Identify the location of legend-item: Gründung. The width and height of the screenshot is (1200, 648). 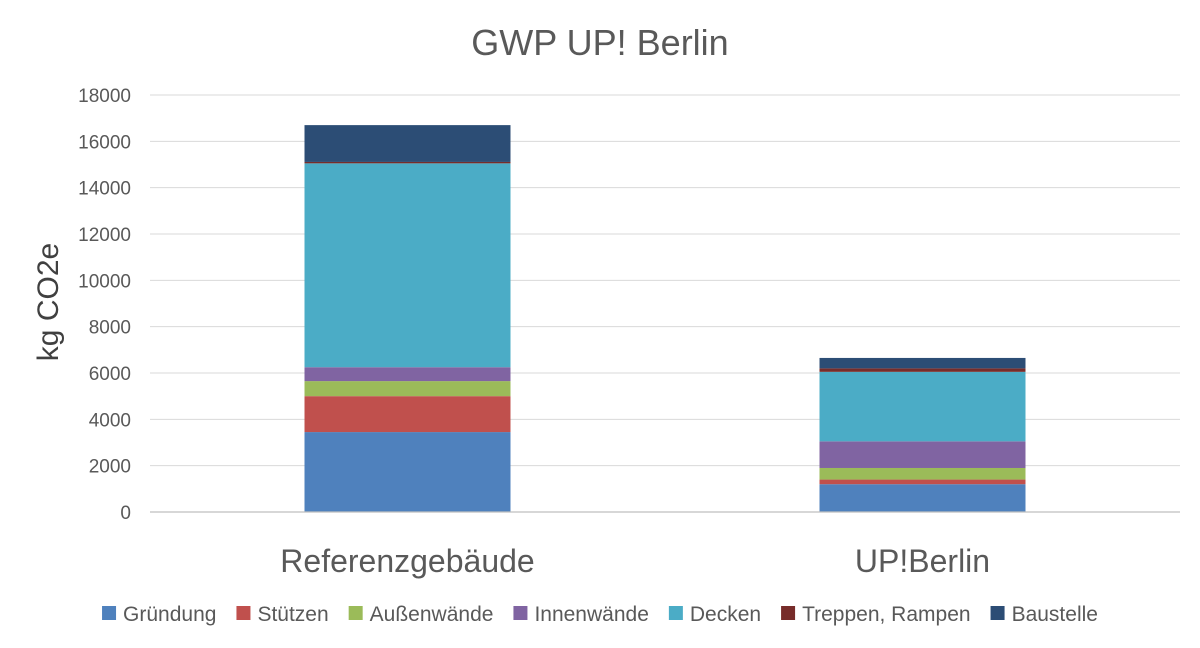
(159, 614).